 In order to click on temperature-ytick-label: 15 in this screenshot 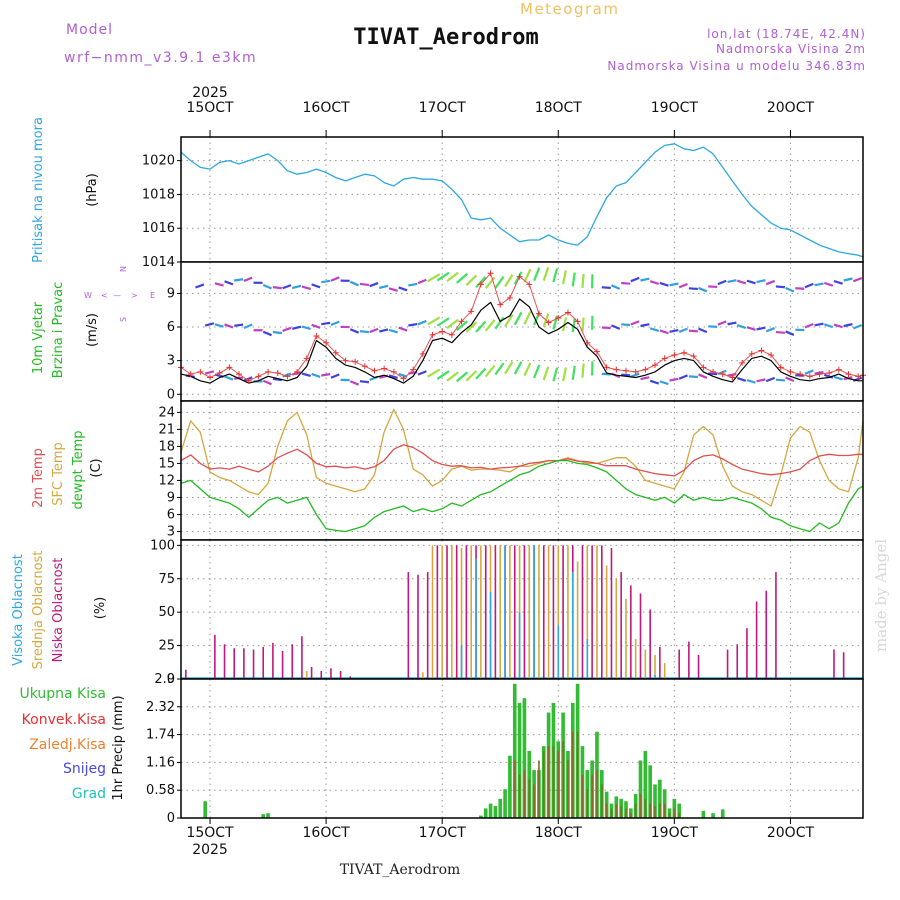, I will do `click(166, 463)`.